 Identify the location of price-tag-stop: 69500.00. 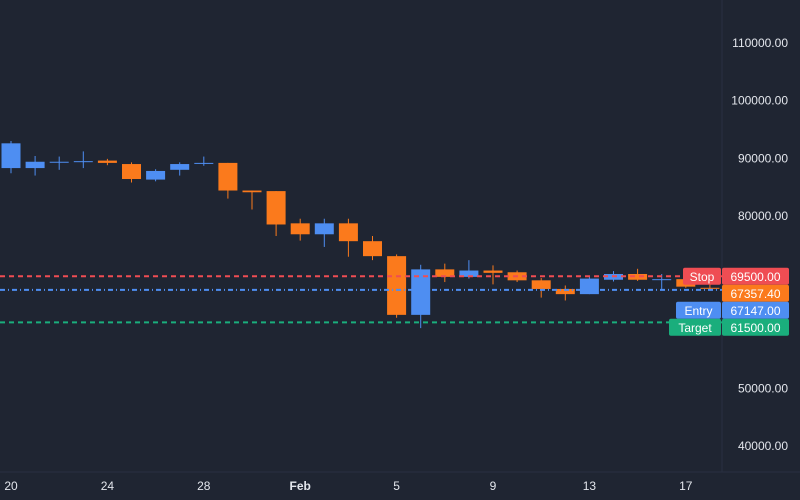
(755, 276).